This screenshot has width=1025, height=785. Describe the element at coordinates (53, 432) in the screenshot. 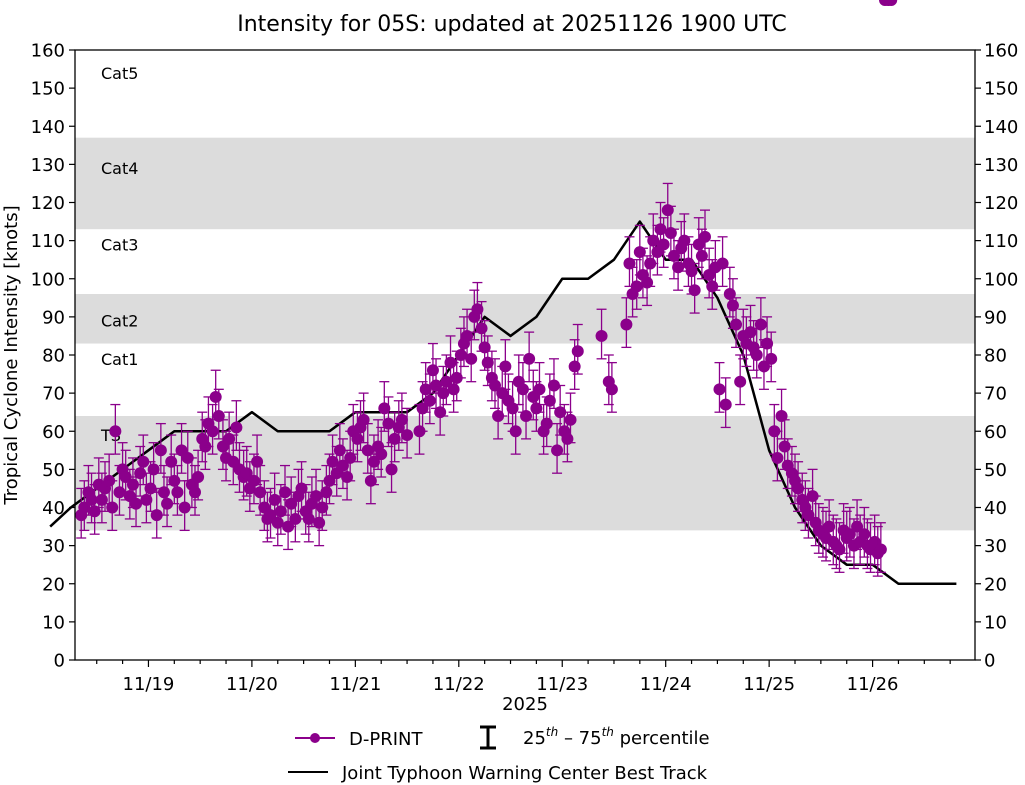

I see `y-tick-label-left: 60` at that location.